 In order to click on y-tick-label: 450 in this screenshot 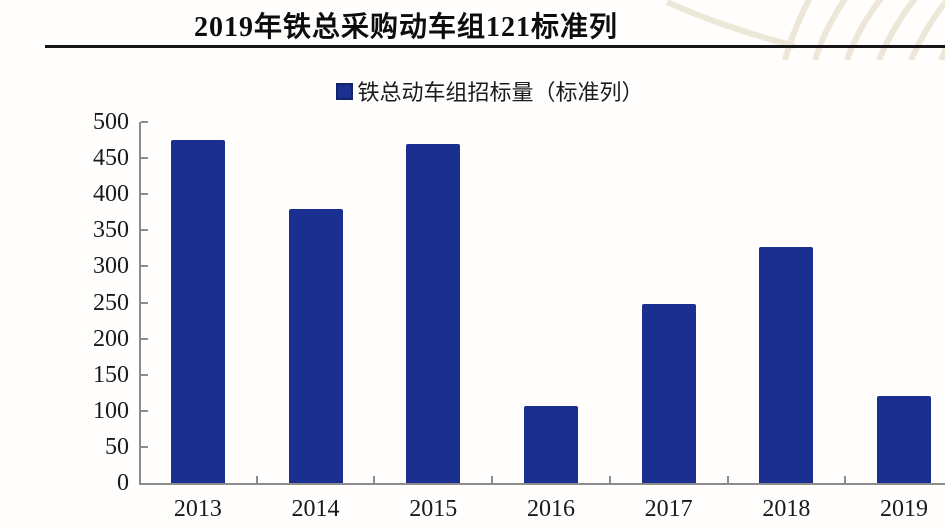, I will do `click(111, 158)`.